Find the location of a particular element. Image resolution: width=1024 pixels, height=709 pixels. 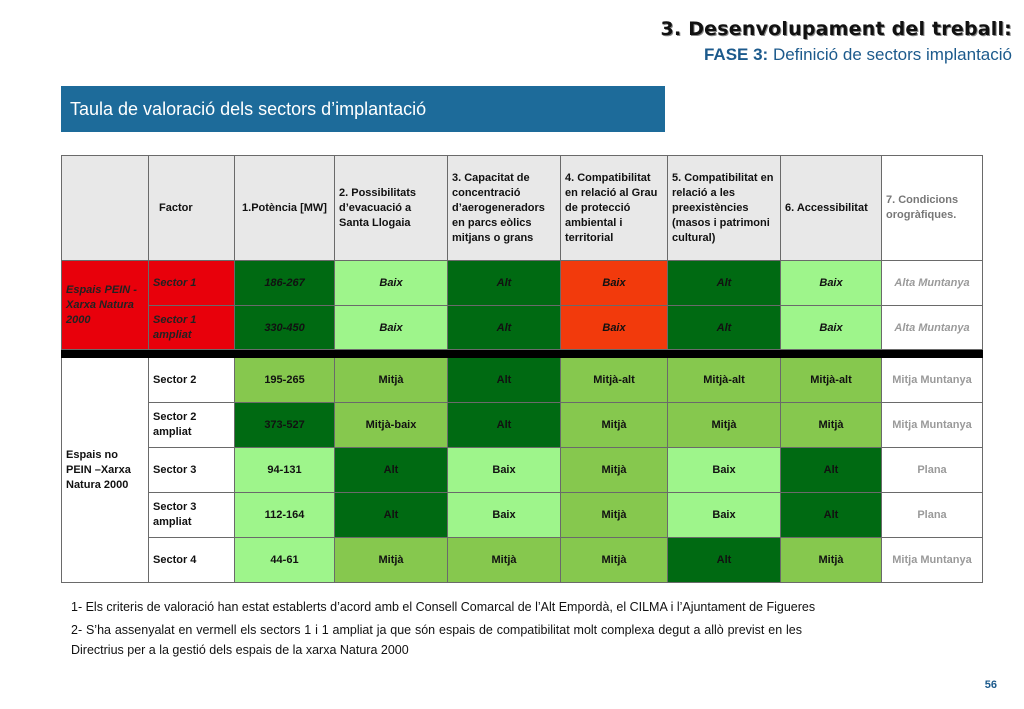

value-cell: Mitjà-baix is located at coordinates (391, 425).